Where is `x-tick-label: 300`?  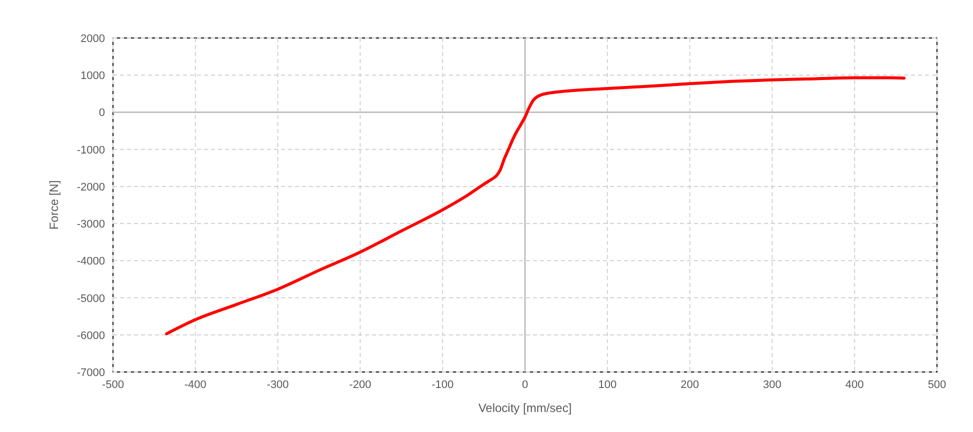 x-tick-label: 300 is located at coordinates (772, 385).